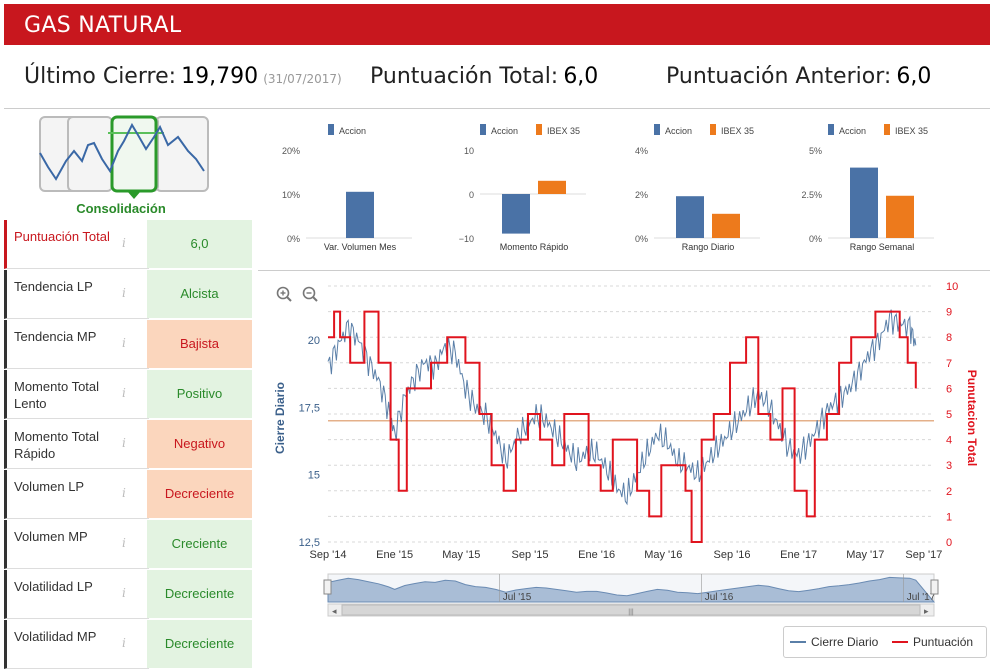 This screenshot has height=670, width=994. What do you see at coordinates (815, 151) in the screenshot?
I see `y-tick-label: 5%` at bounding box center [815, 151].